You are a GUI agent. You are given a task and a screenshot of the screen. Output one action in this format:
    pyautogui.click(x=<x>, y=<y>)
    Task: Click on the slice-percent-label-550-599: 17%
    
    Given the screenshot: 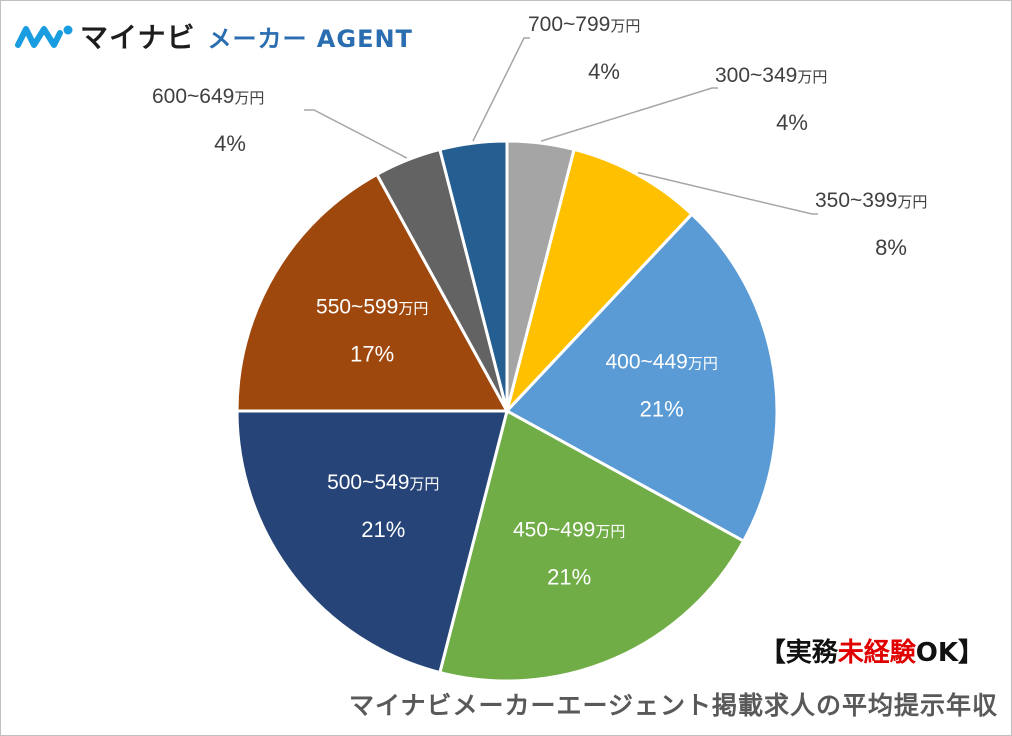 What is the action you would take?
    pyautogui.click(x=372, y=353)
    